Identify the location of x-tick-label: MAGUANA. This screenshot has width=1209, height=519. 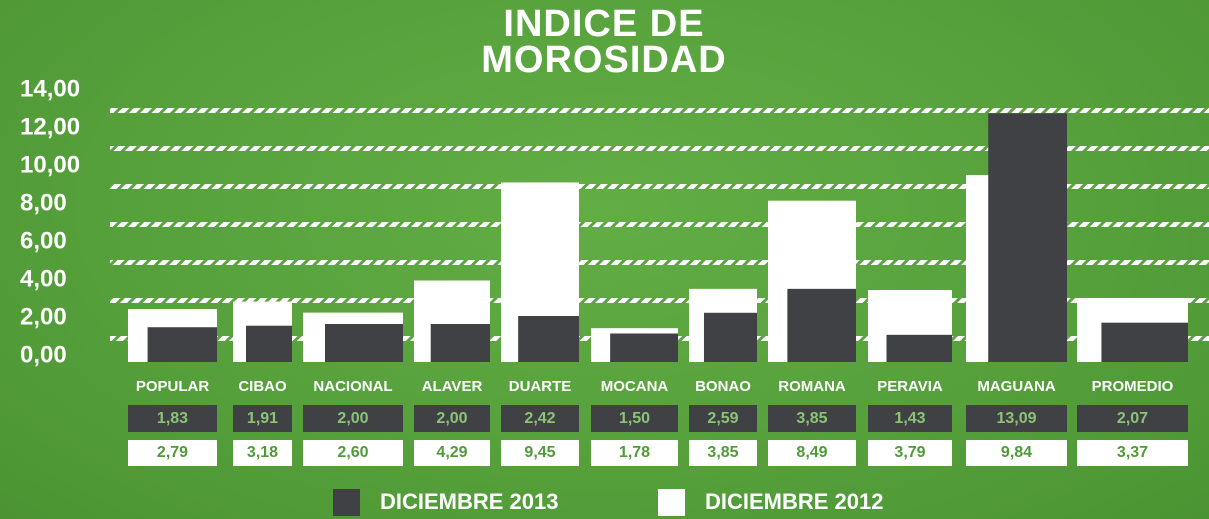
(1016, 386).